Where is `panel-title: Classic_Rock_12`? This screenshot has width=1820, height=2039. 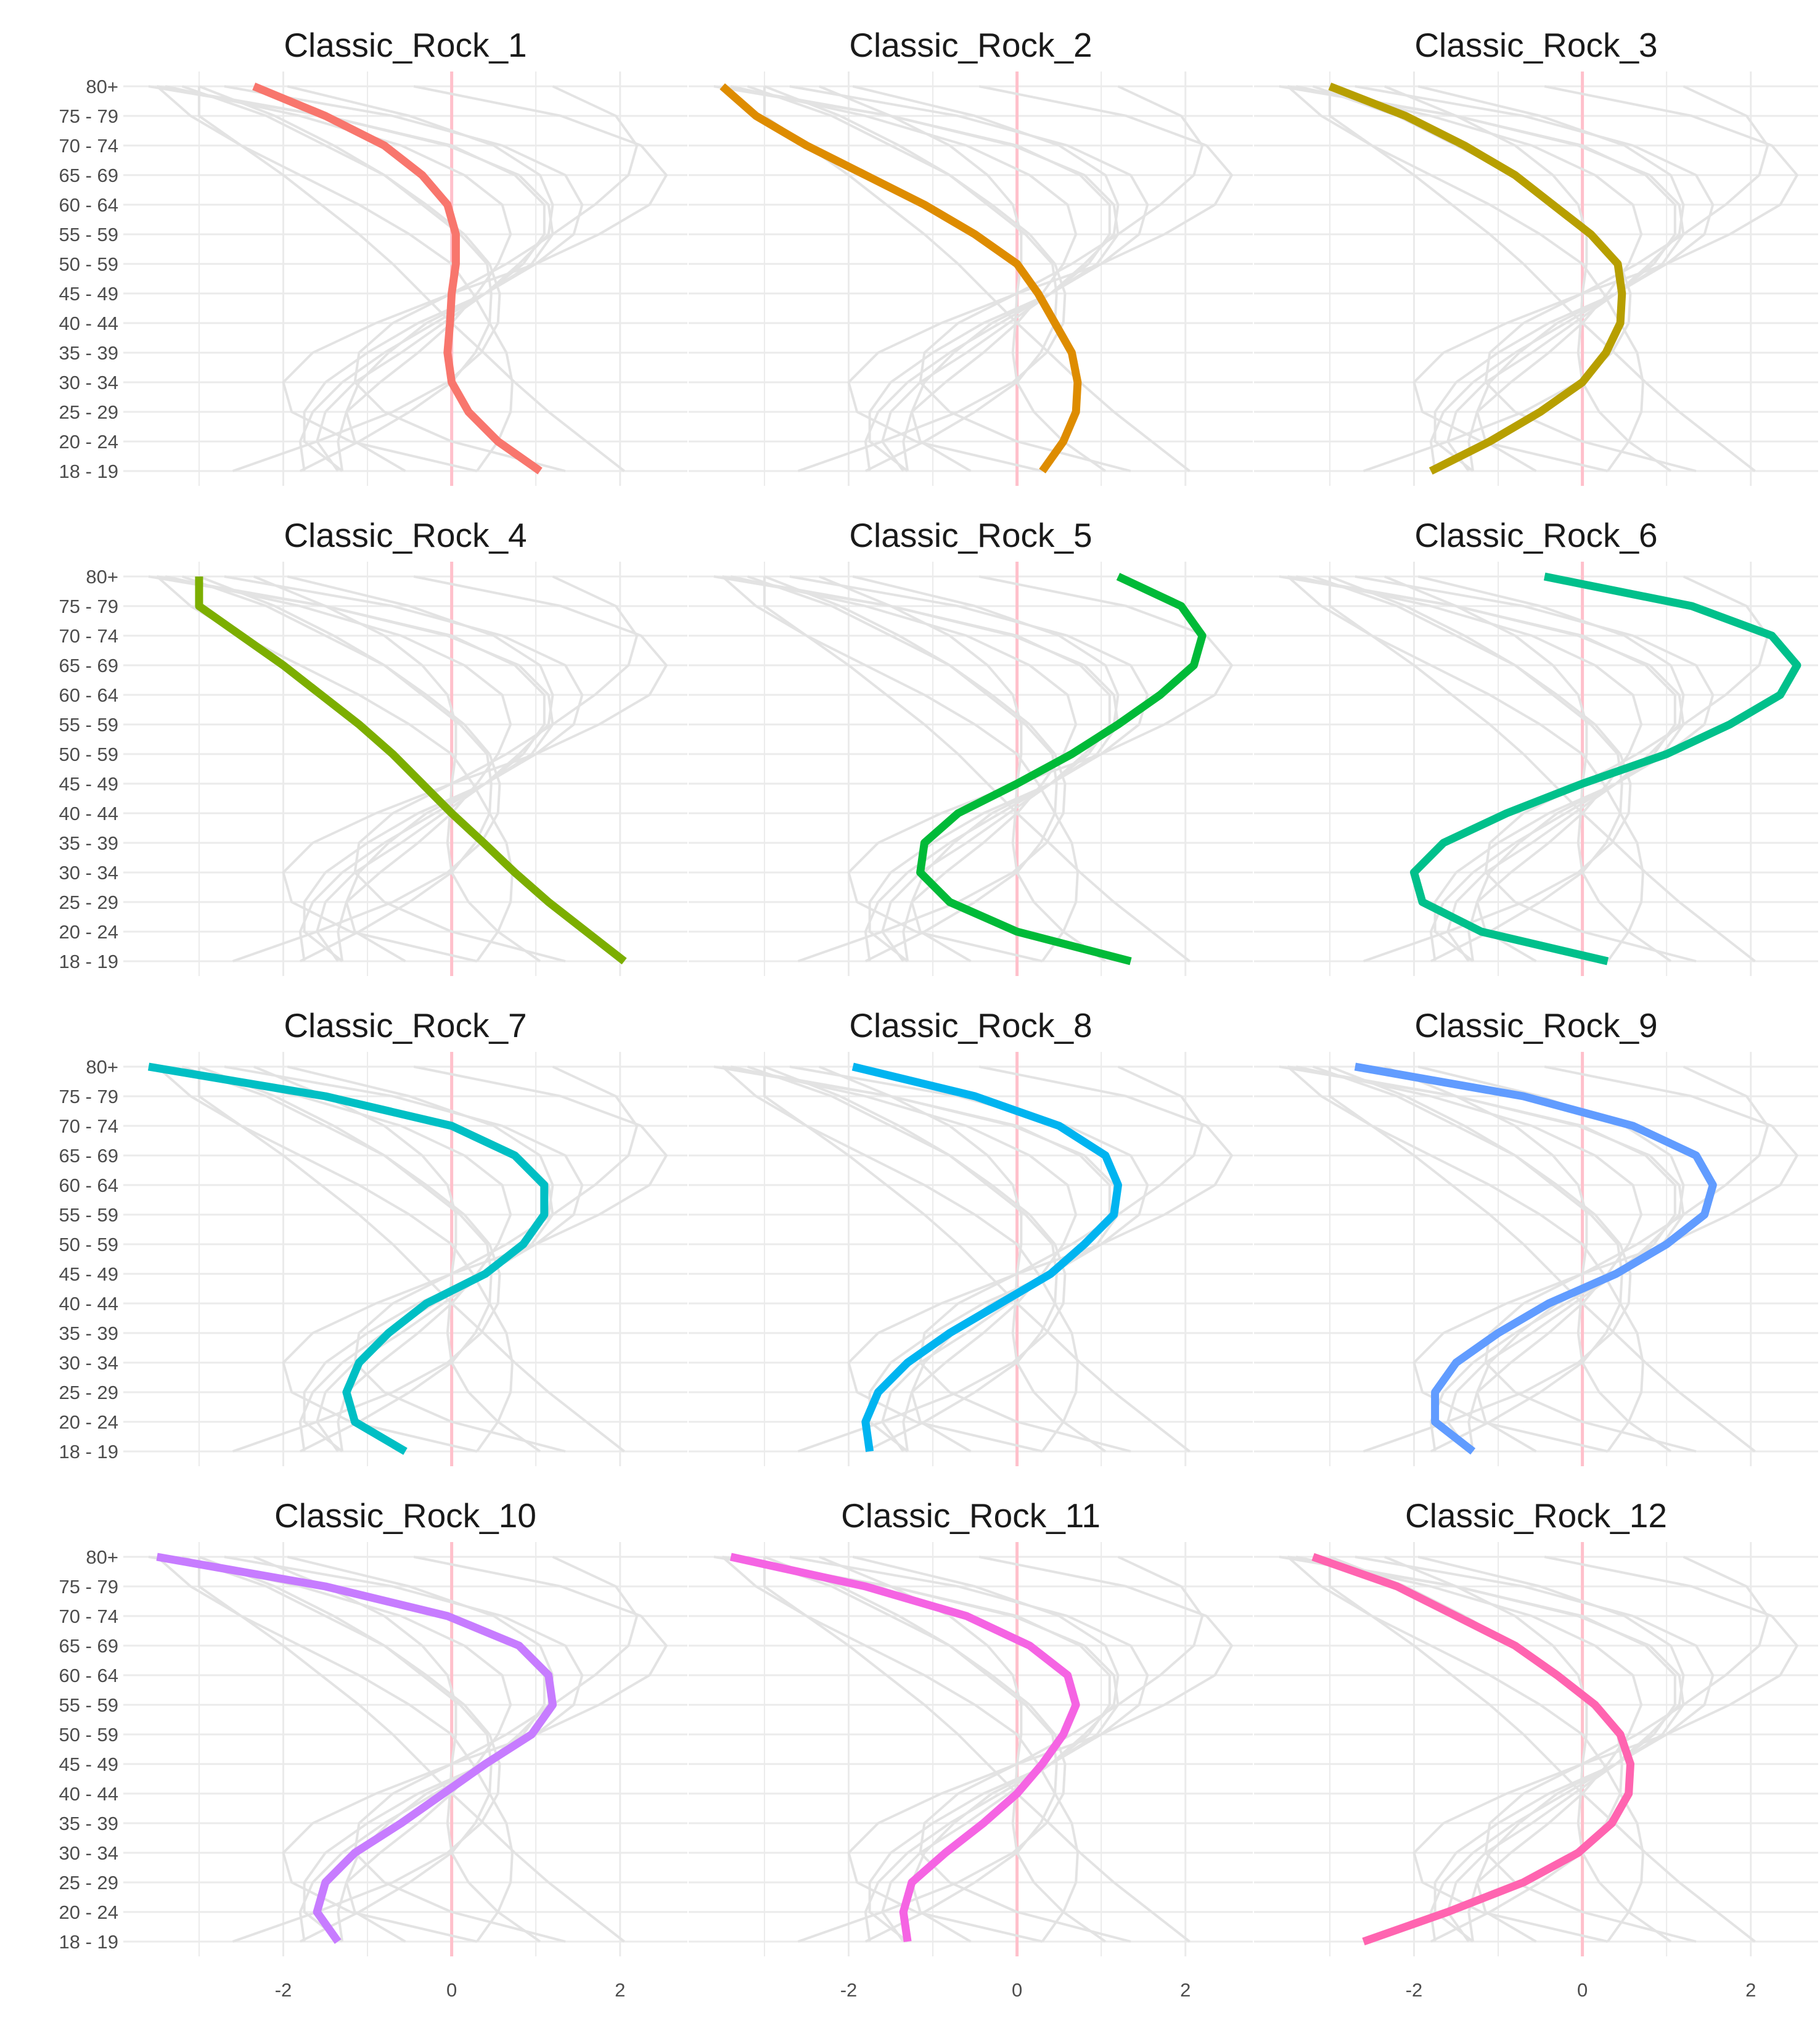 panel-title: Classic_Rock_12 is located at coordinates (1536, 1516).